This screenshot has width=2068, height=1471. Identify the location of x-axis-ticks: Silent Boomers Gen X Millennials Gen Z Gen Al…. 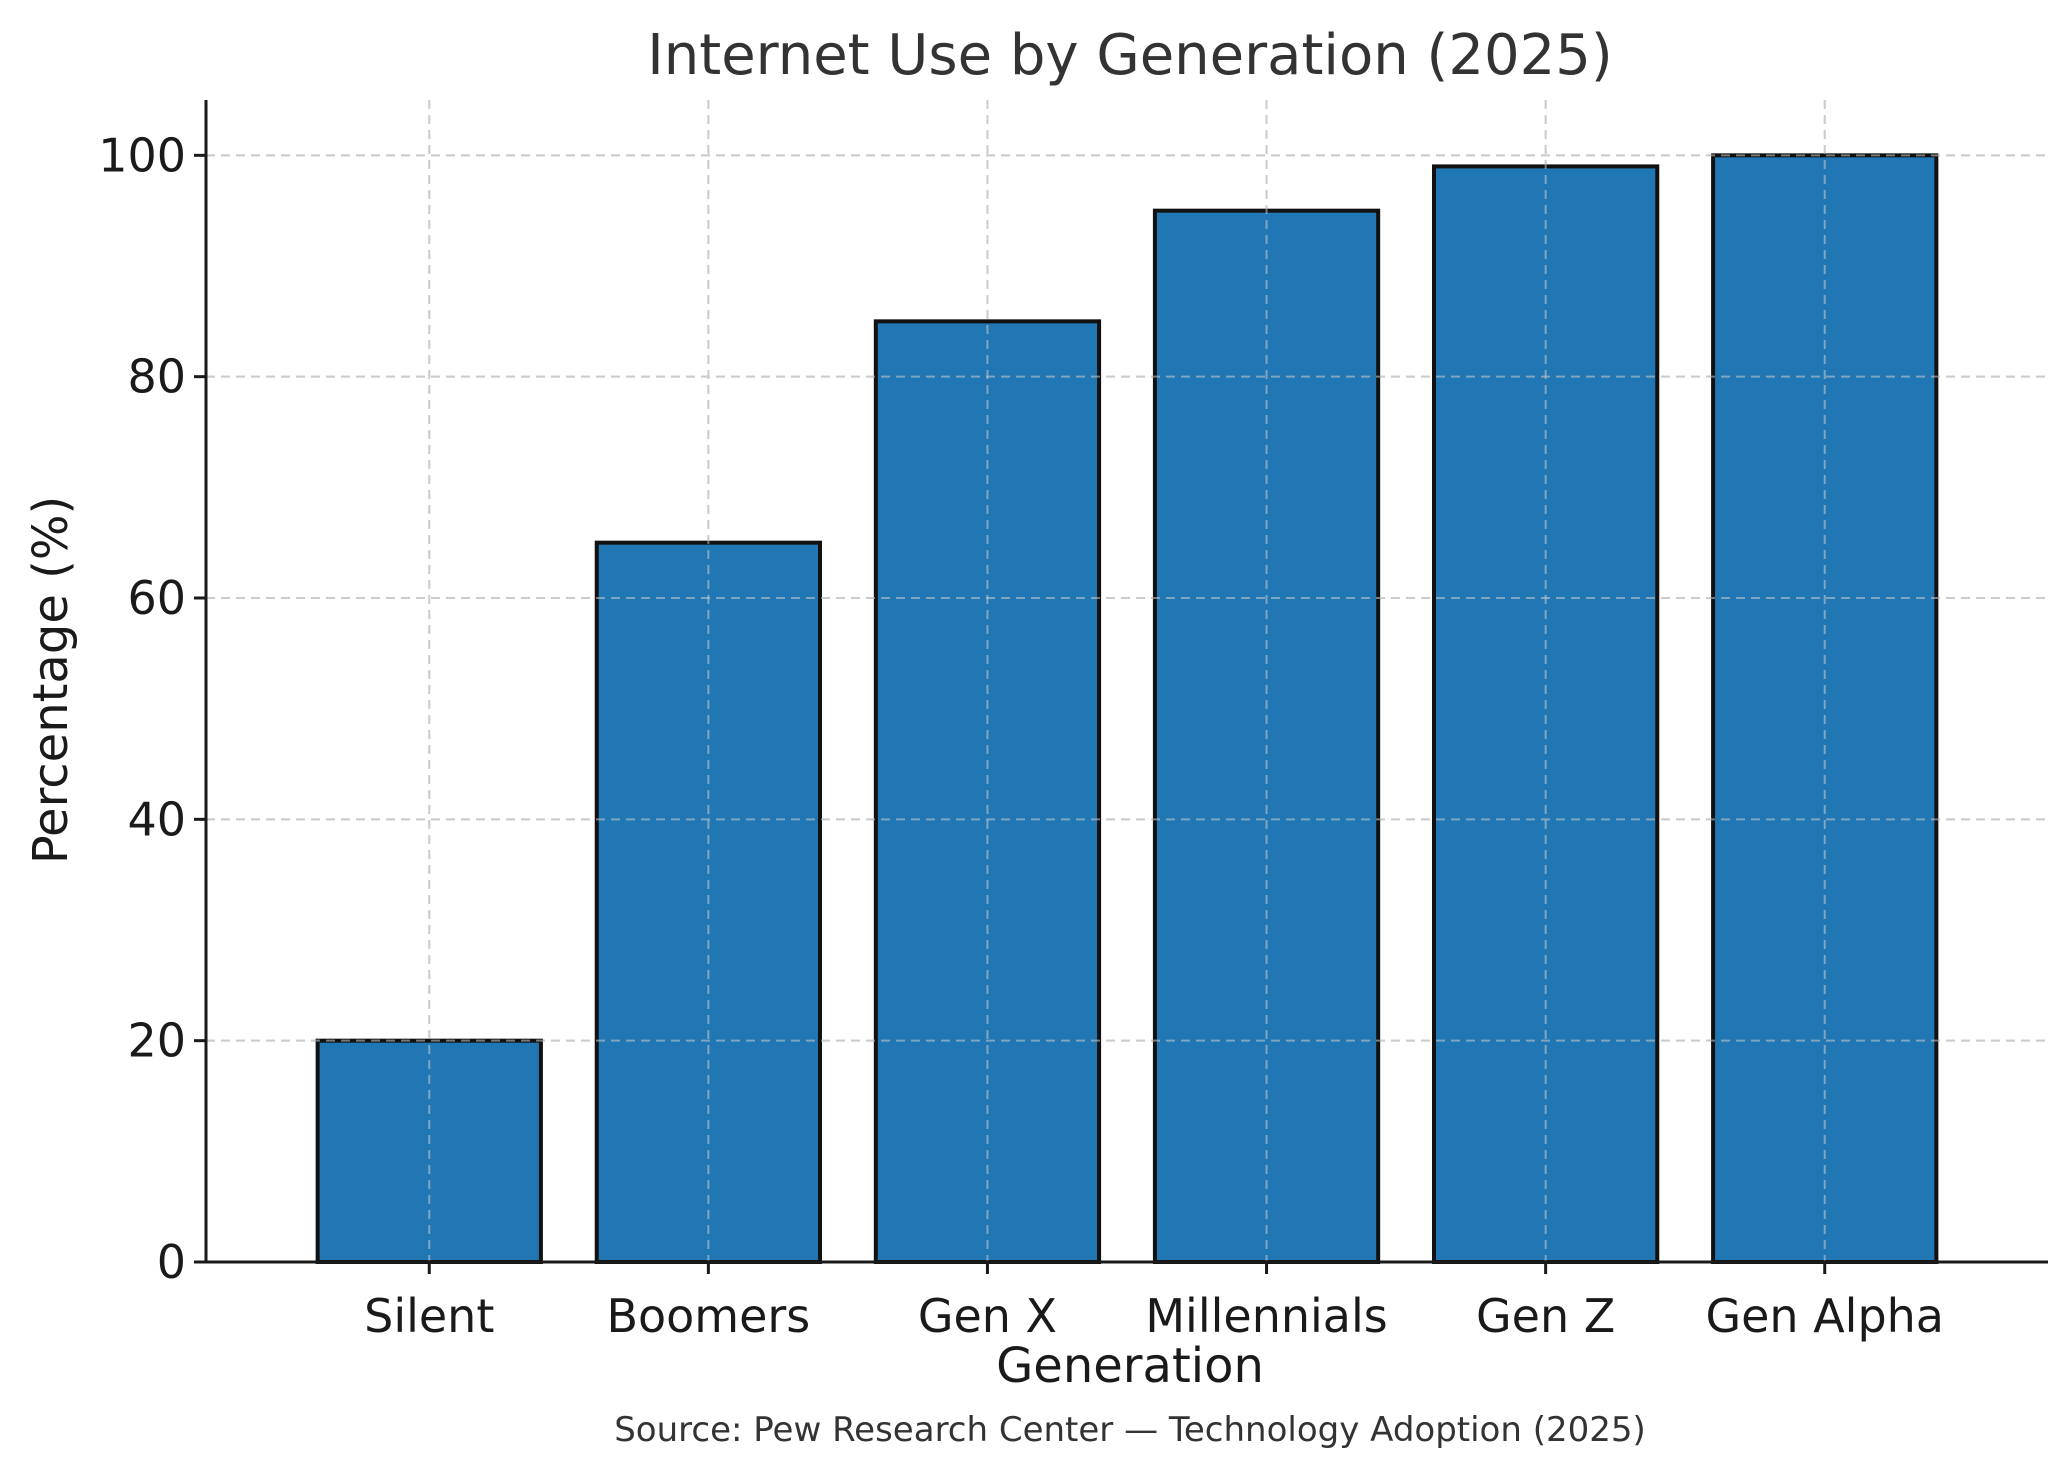
(1154, 1302).